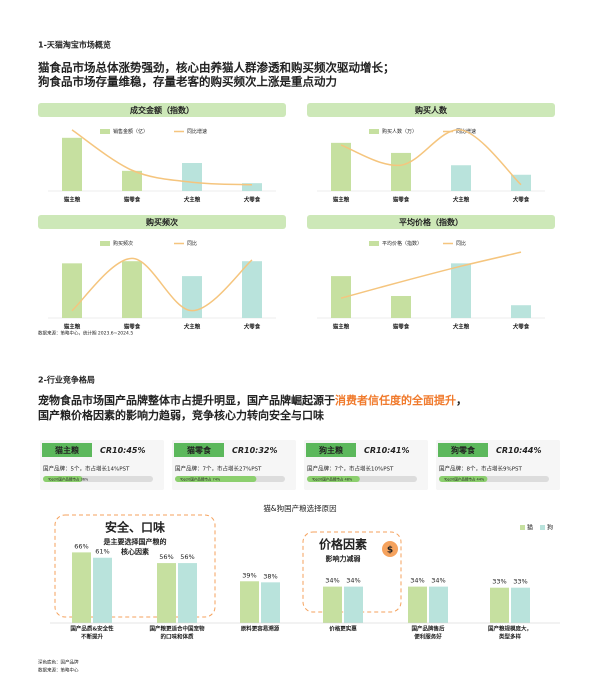 The height and width of the screenshot is (694, 593). I want to click on chart-title: 猫&狗国产粮选择原因, so click(299, 508).